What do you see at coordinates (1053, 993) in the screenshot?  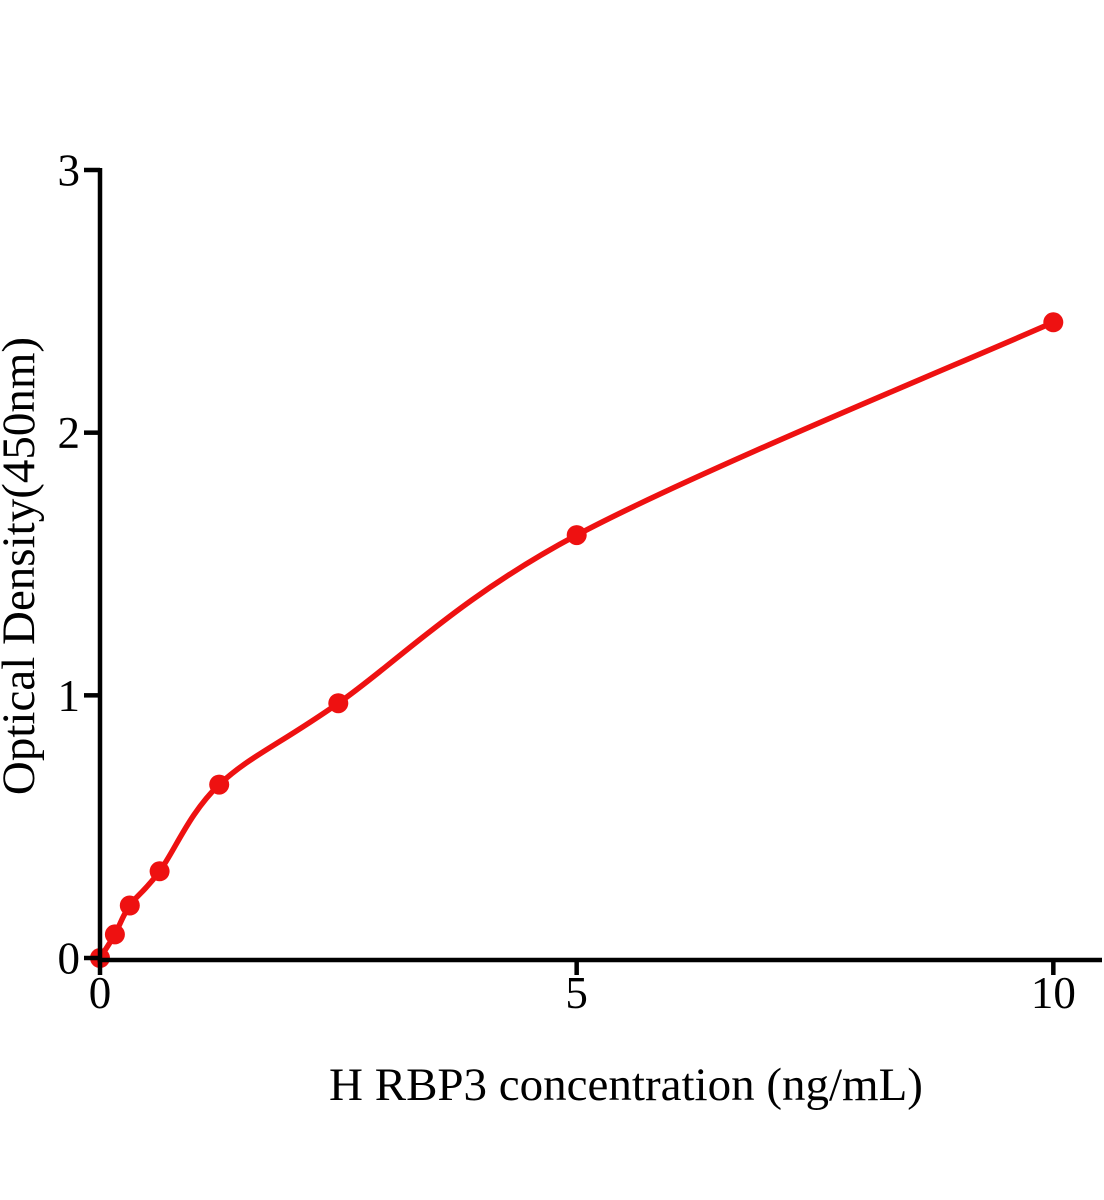 I see `x-tick-label-10: 10` at bounding box center [1053, 993].